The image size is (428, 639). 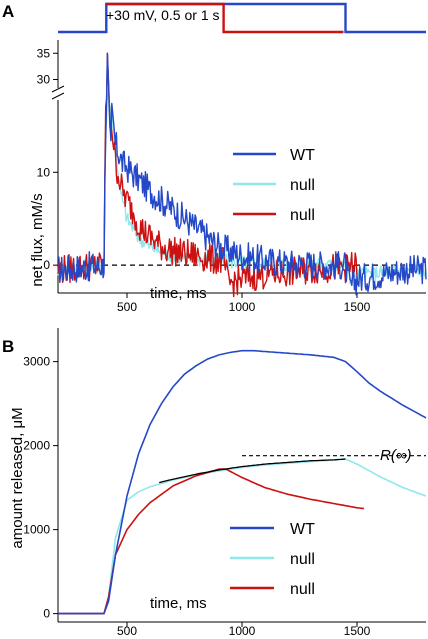 What do you see at coordinates (302, 529) in the screenshot?
I see `panel-b-legend-label: WT` at bounding box center [302, 529].